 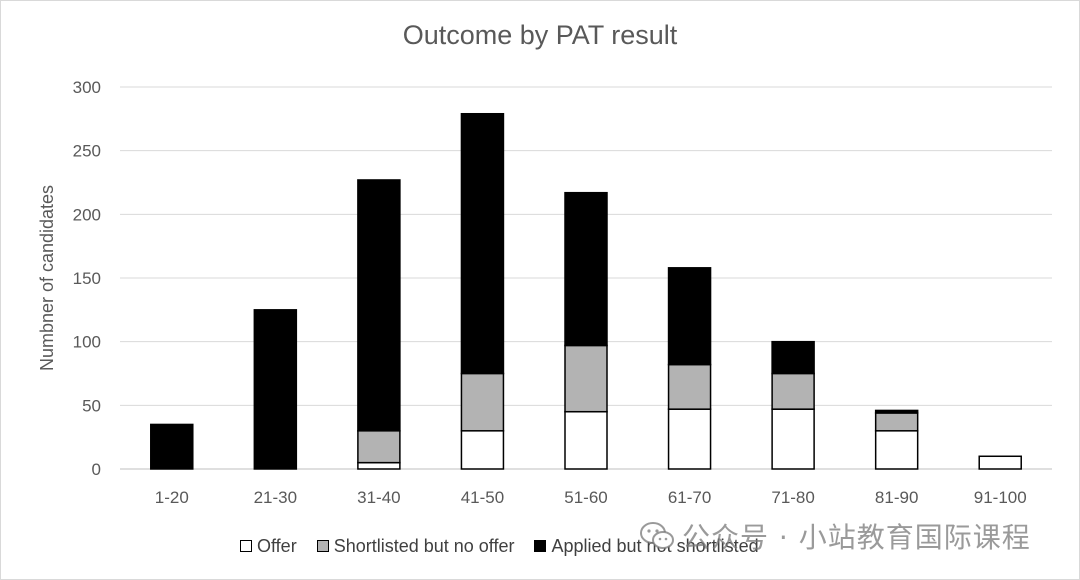 I want to click on y-tick-label: 250, so click(x=87, y=151).